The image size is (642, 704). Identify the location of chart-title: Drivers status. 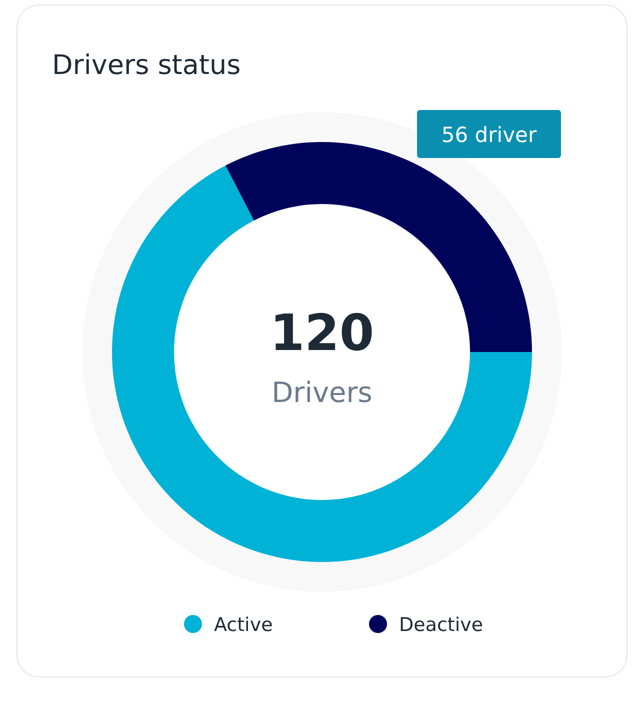
(146, 65).